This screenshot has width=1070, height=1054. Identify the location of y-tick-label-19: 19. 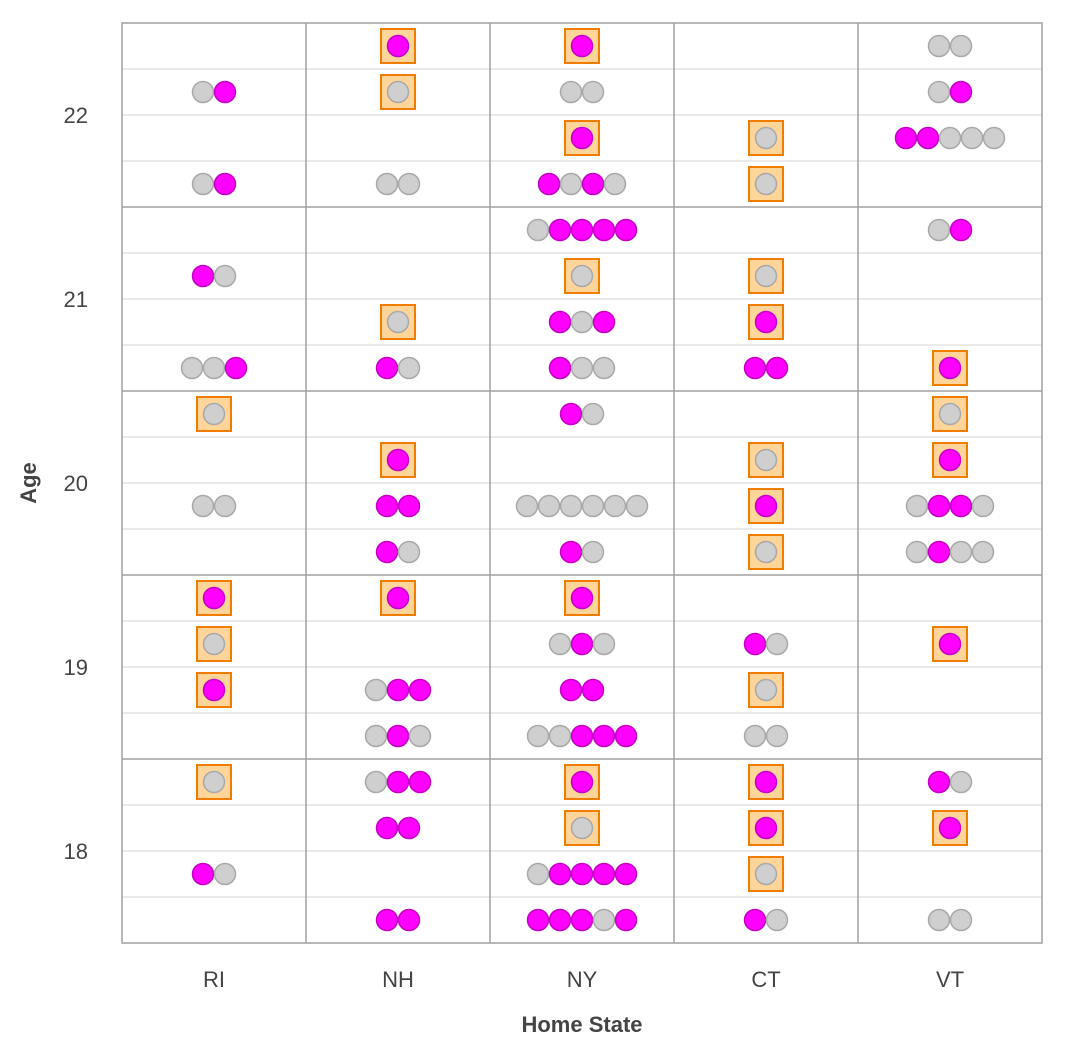
(76, 667).